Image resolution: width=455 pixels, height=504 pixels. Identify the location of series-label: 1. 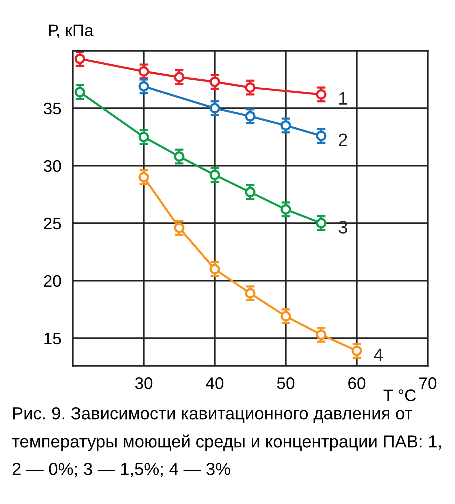
(344, 98).